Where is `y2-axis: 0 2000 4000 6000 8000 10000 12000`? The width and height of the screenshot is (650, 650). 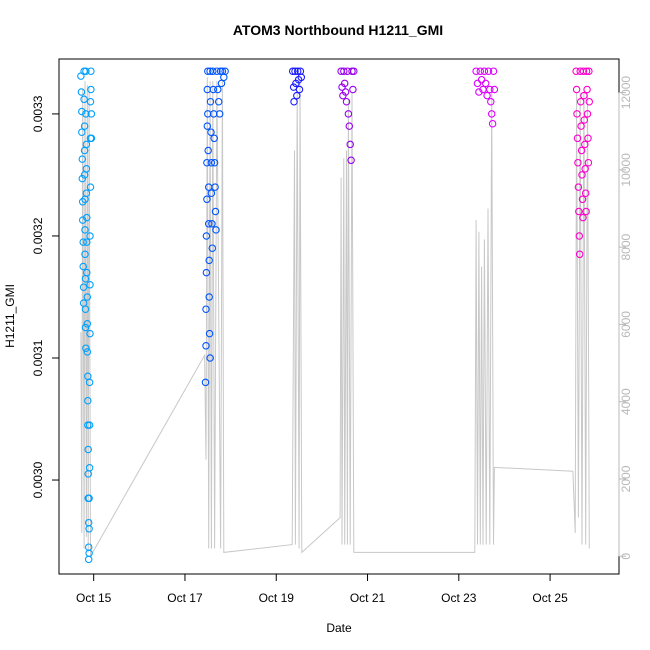 y2-axis: 0 2000 4000 6000 8000 10000 12000 is located at coordinates (625, 318).